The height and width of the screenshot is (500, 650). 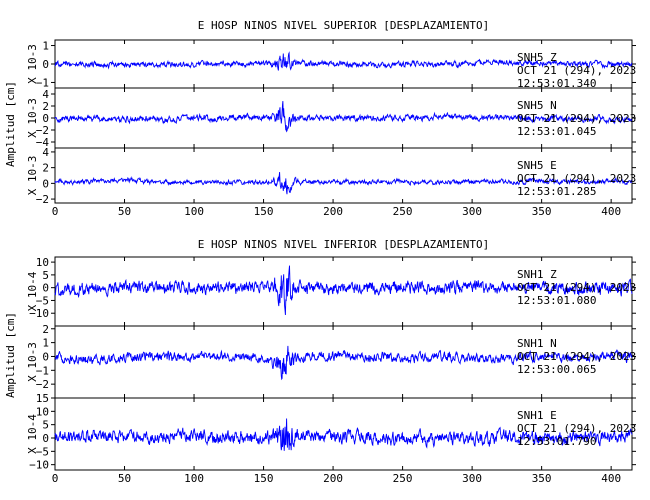 I want to click on station-label: SNH5 E, so click(x=537, y=165).